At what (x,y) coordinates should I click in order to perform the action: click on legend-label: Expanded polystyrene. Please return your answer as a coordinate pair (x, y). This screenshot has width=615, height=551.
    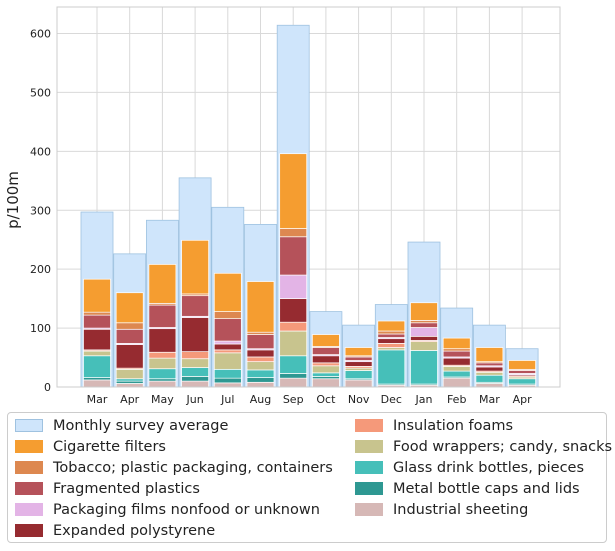
    Looking at the image, I should click on (134, 530).